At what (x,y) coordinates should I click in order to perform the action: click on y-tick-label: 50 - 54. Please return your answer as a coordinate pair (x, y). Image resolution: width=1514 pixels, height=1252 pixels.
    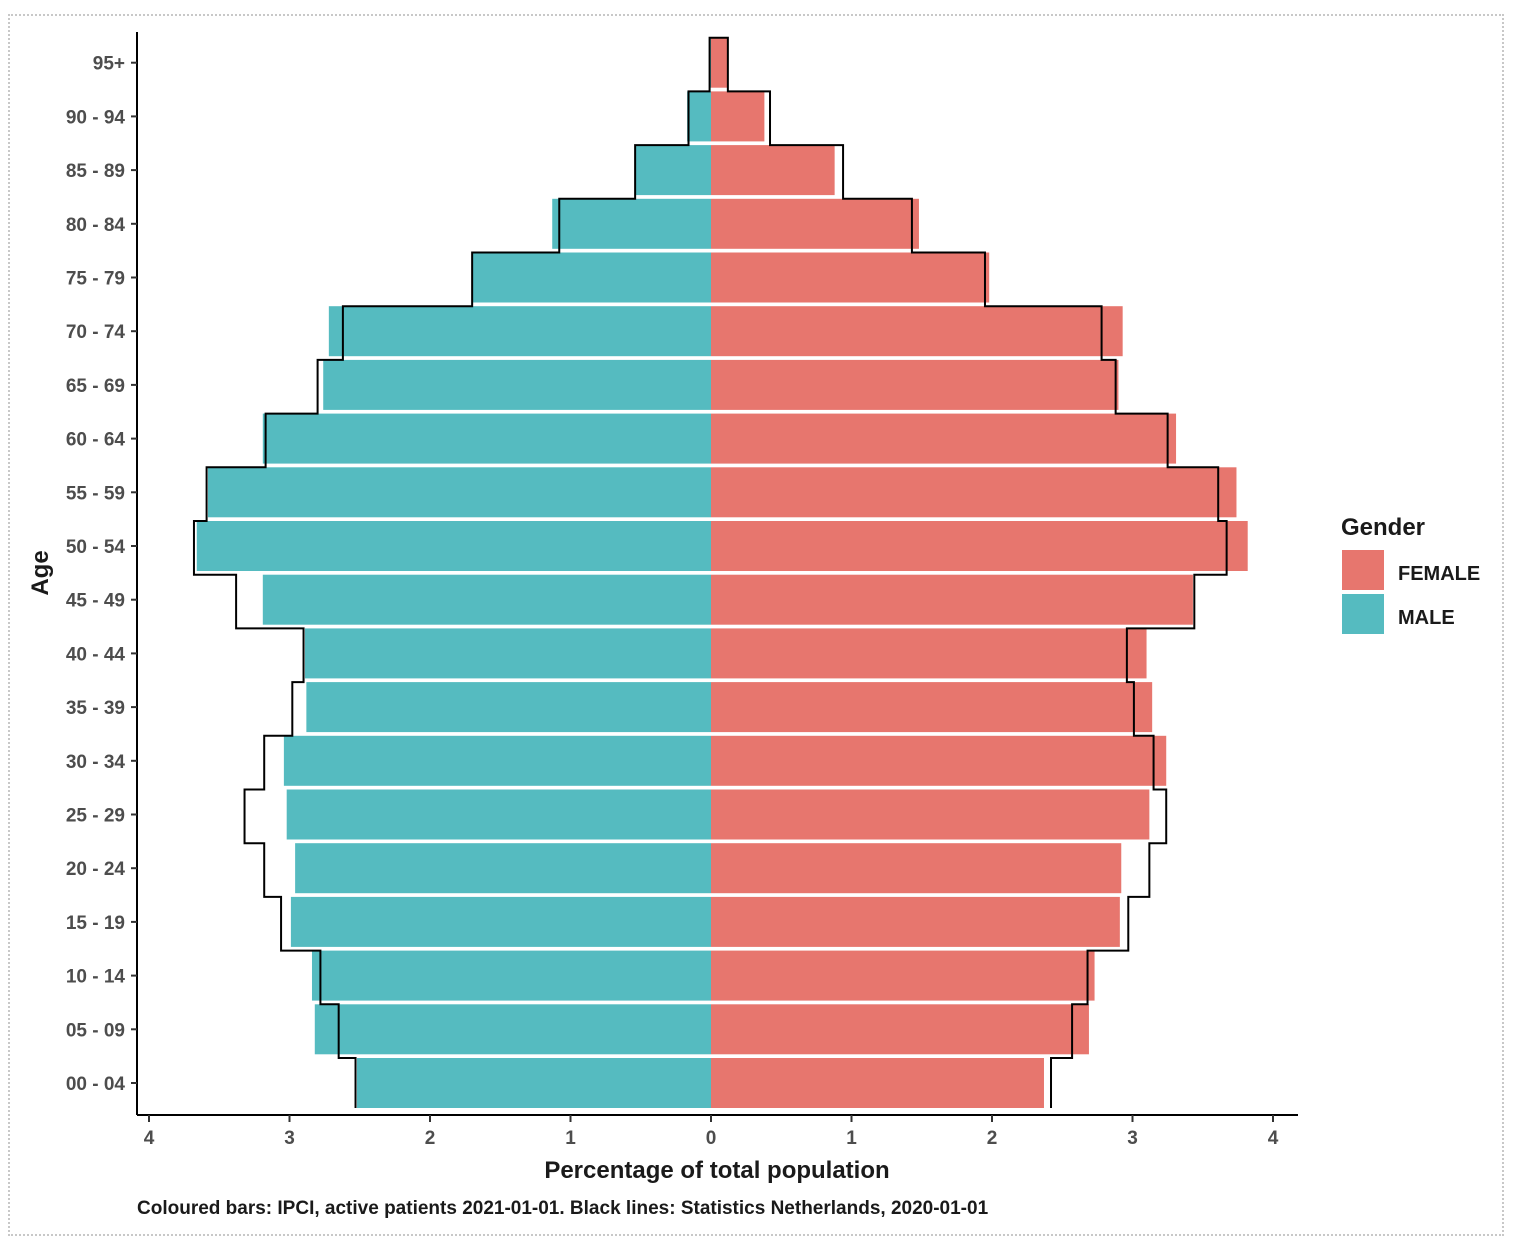
    Looking at the image, I should click on (96, 547).